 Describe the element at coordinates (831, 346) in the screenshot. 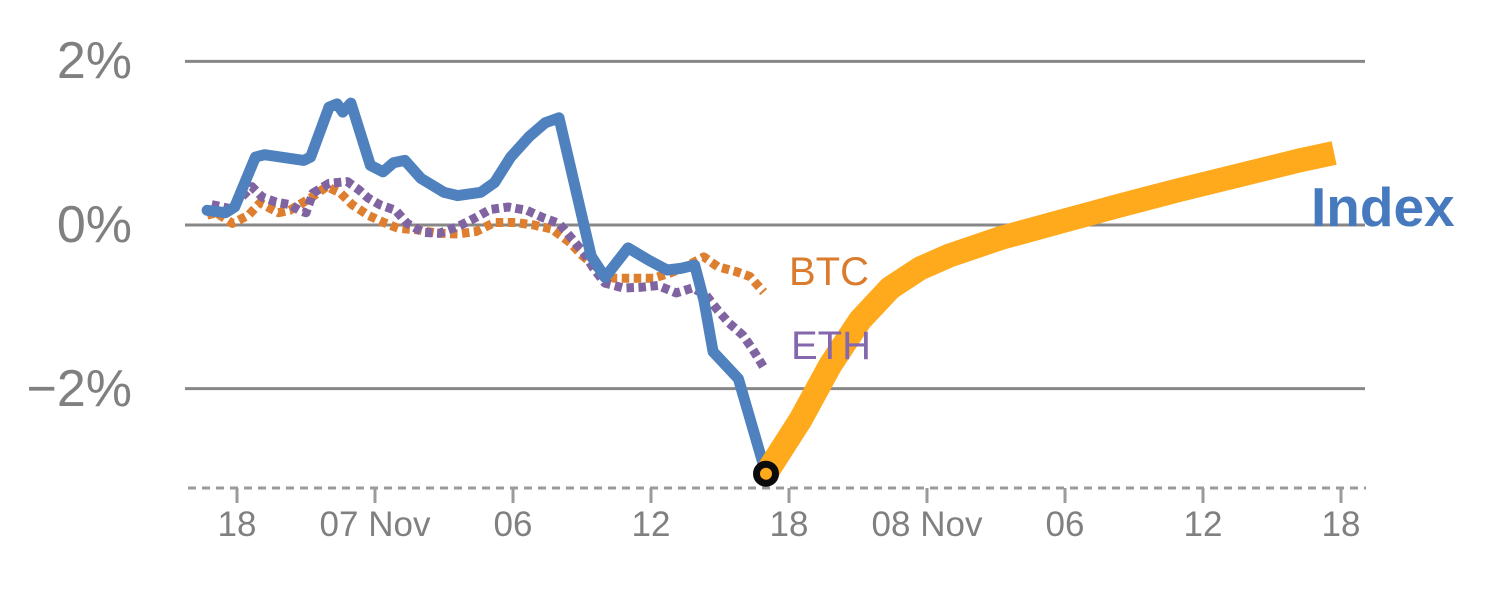

I see `eth-series-label: ETH` at that location.